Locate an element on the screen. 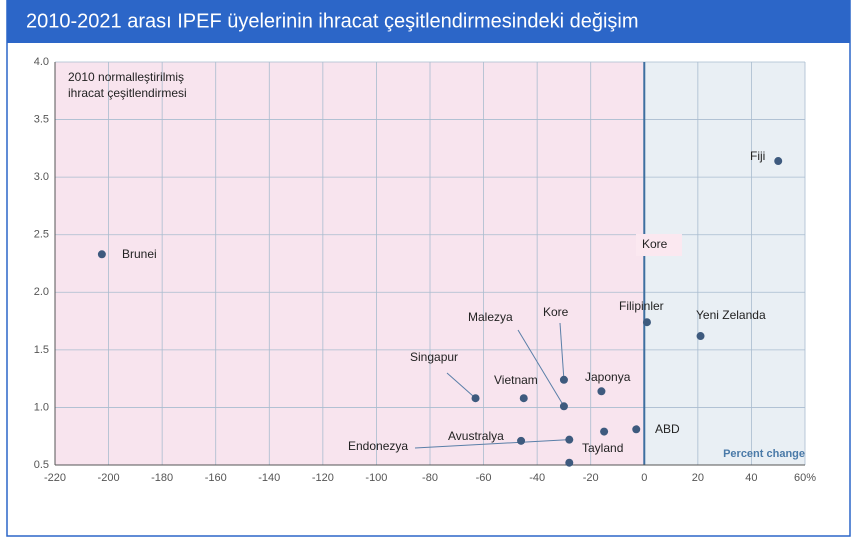  point-label: ABD is located at coordinates (667, 429).